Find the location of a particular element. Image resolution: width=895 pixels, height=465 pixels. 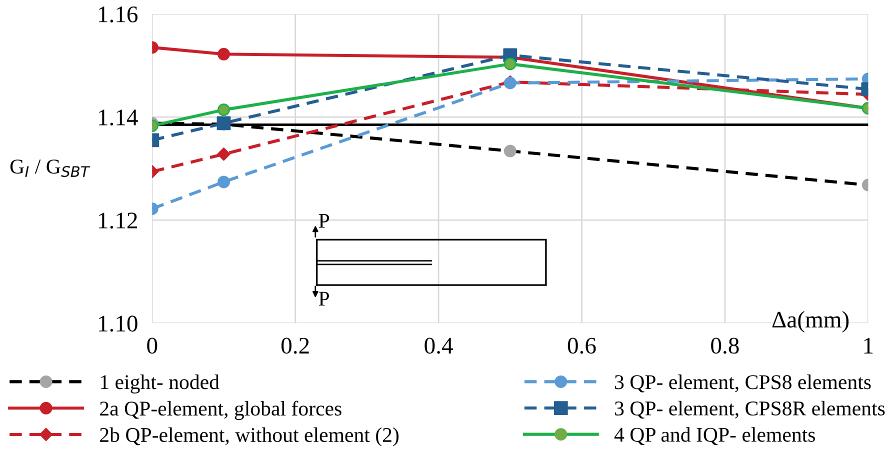

y-axis-title: G$_{I}$ / G$_{SBT}$ is located at coordinates (50, 169).